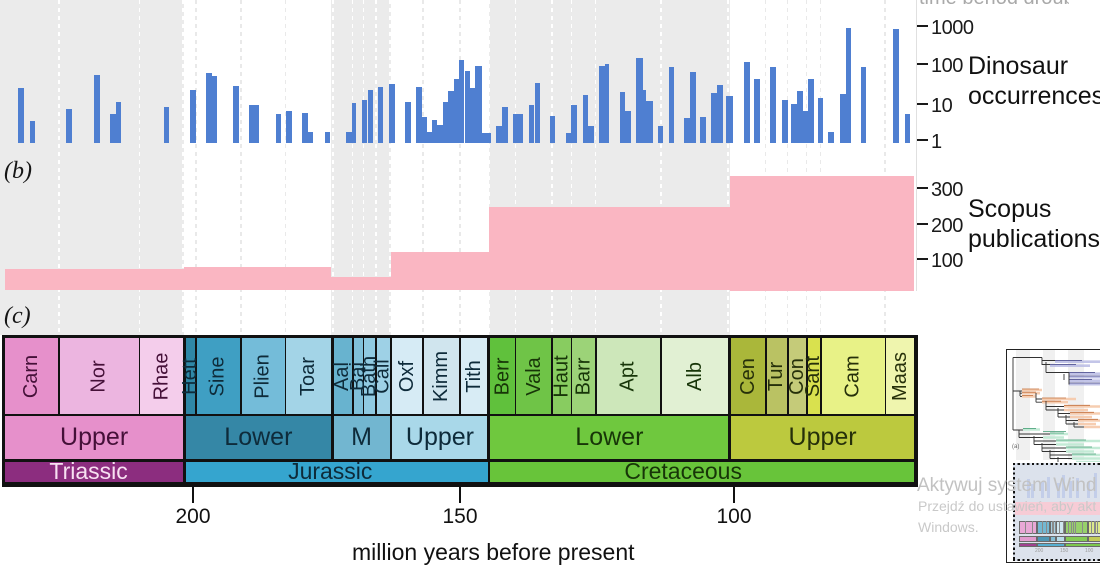  What do you see at coordinates (1015, 447) in the screenshot?
I see `svg-text: (a)` at bounding box center [1015, 447].